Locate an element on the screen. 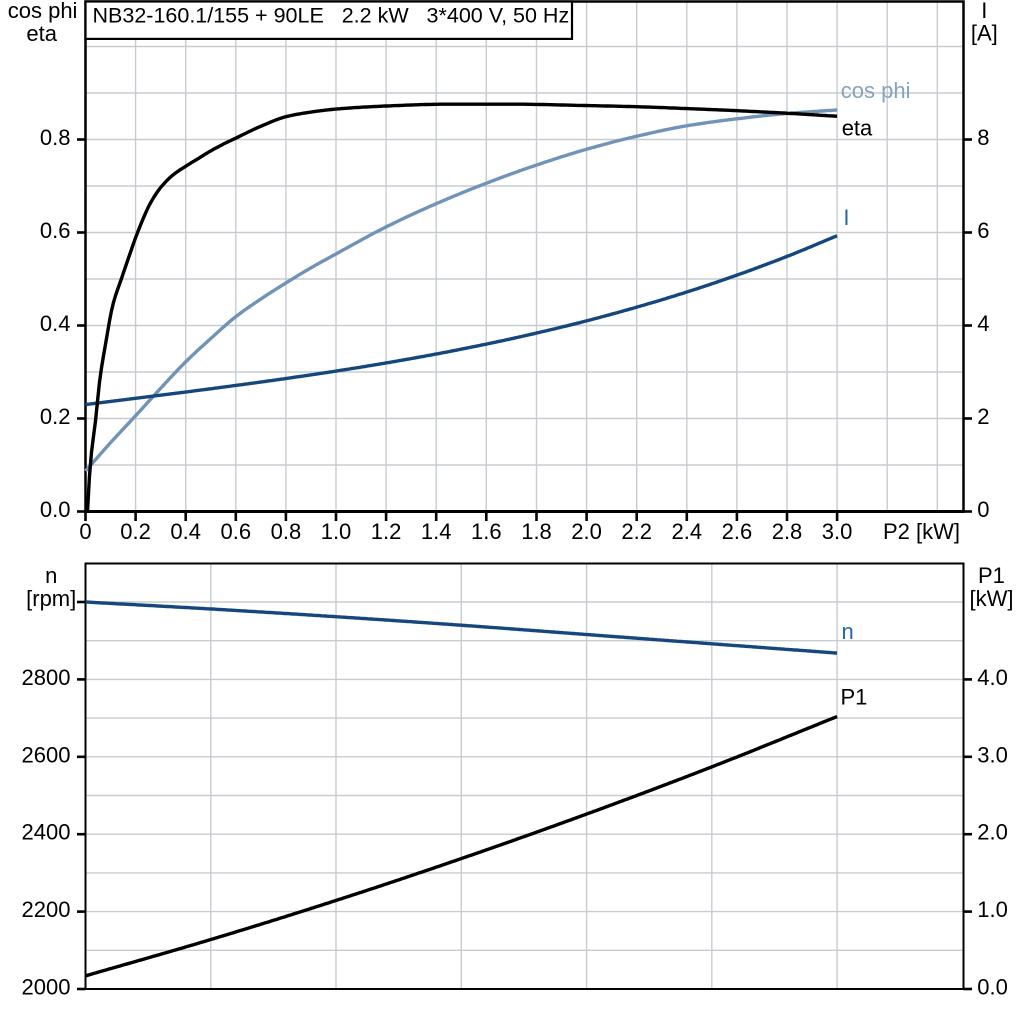 This screenshot has width=1024, height=1029. svg-text: 2200 is located at coordinates (46, 909).